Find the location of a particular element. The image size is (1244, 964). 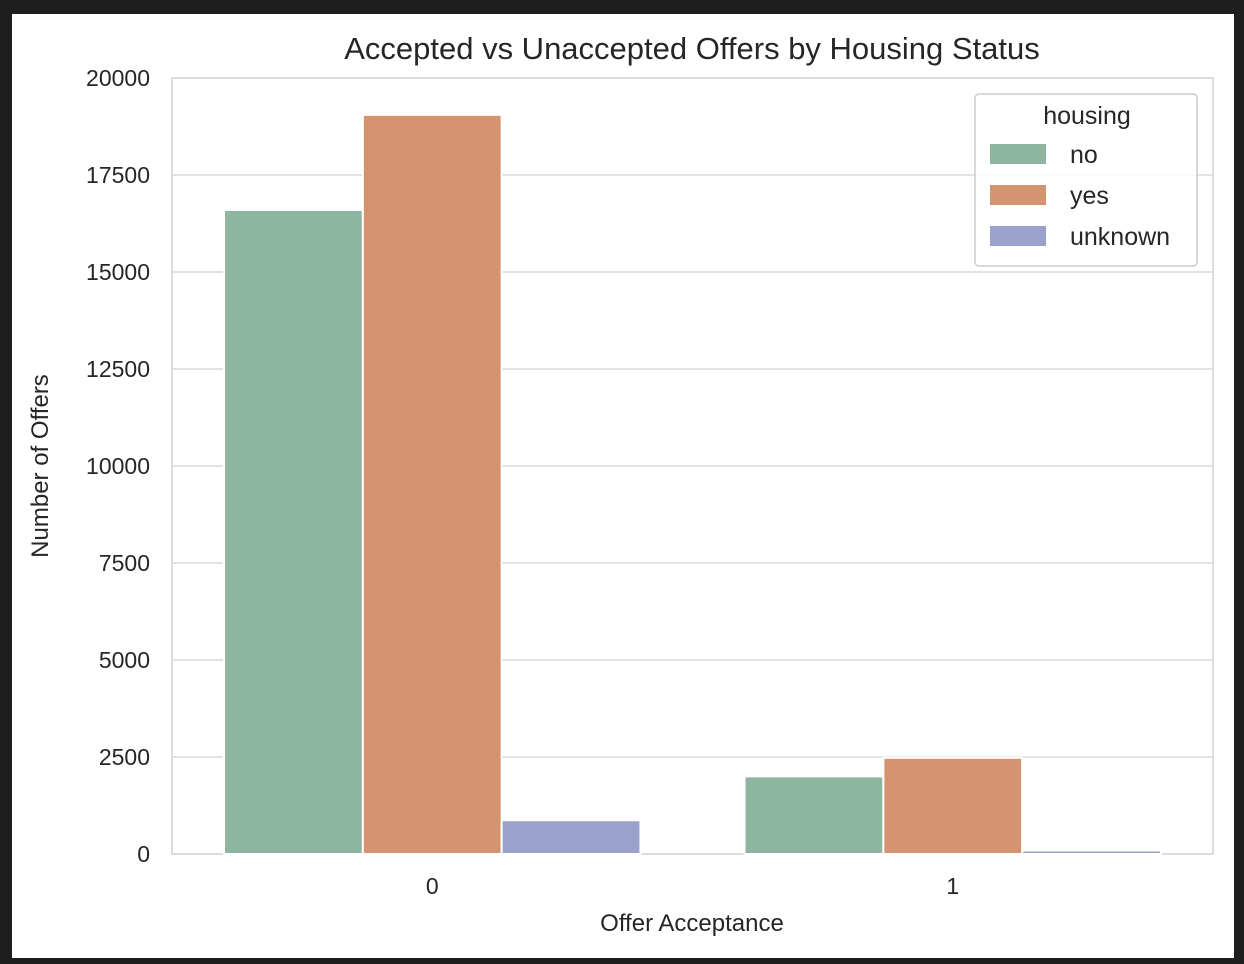

legend-items: no yes unknown is located at coordinates (1080, 196).